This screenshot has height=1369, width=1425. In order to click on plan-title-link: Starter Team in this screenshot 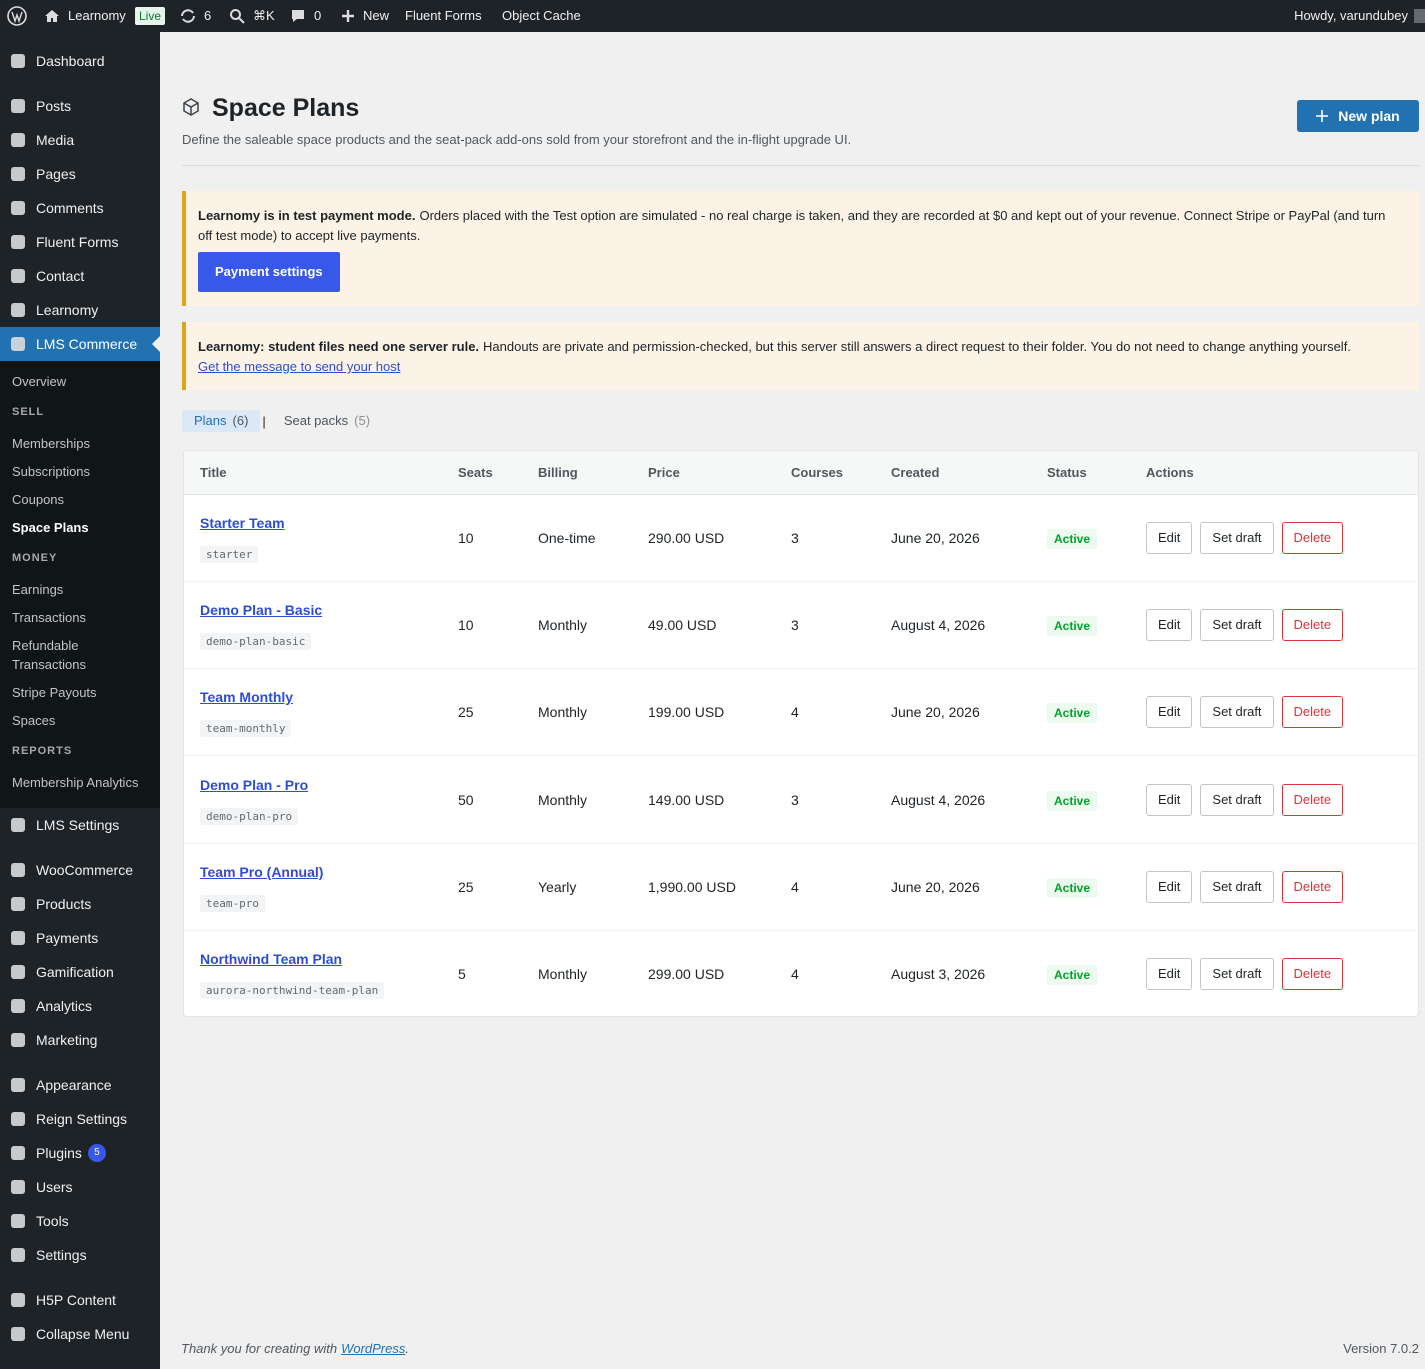, I will do `click(242, 522)`.